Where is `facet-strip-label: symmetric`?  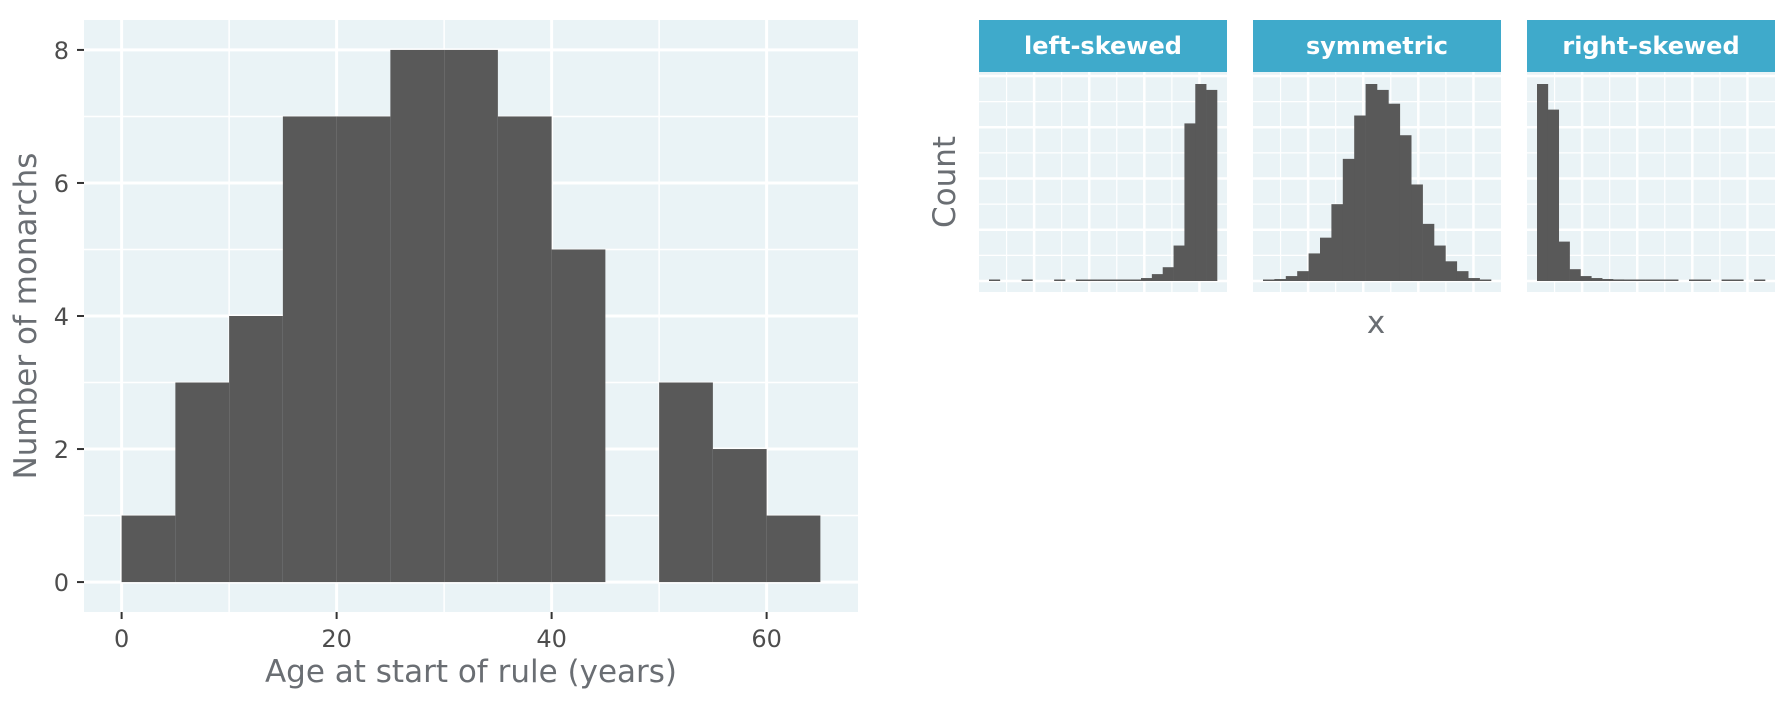 facet-strip-label: symmetric is located at coordinates (1377, 46).